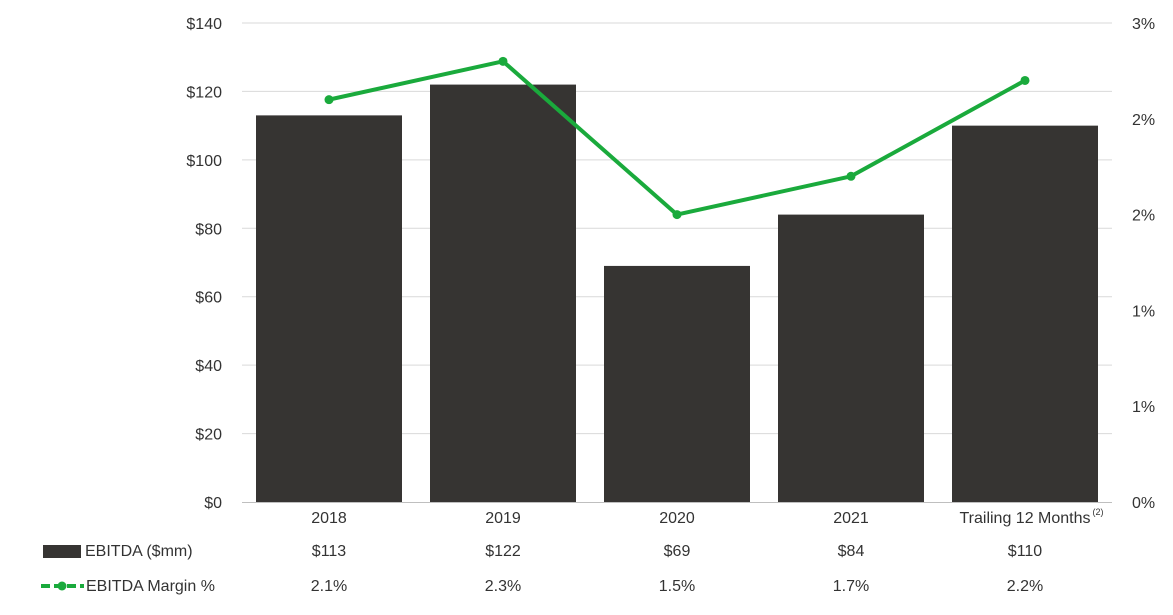  What do you see at coordinates (1025, 551) in the screenshot?
I see `ebitda-value-label: $110` at bounding box center [1025, 551].